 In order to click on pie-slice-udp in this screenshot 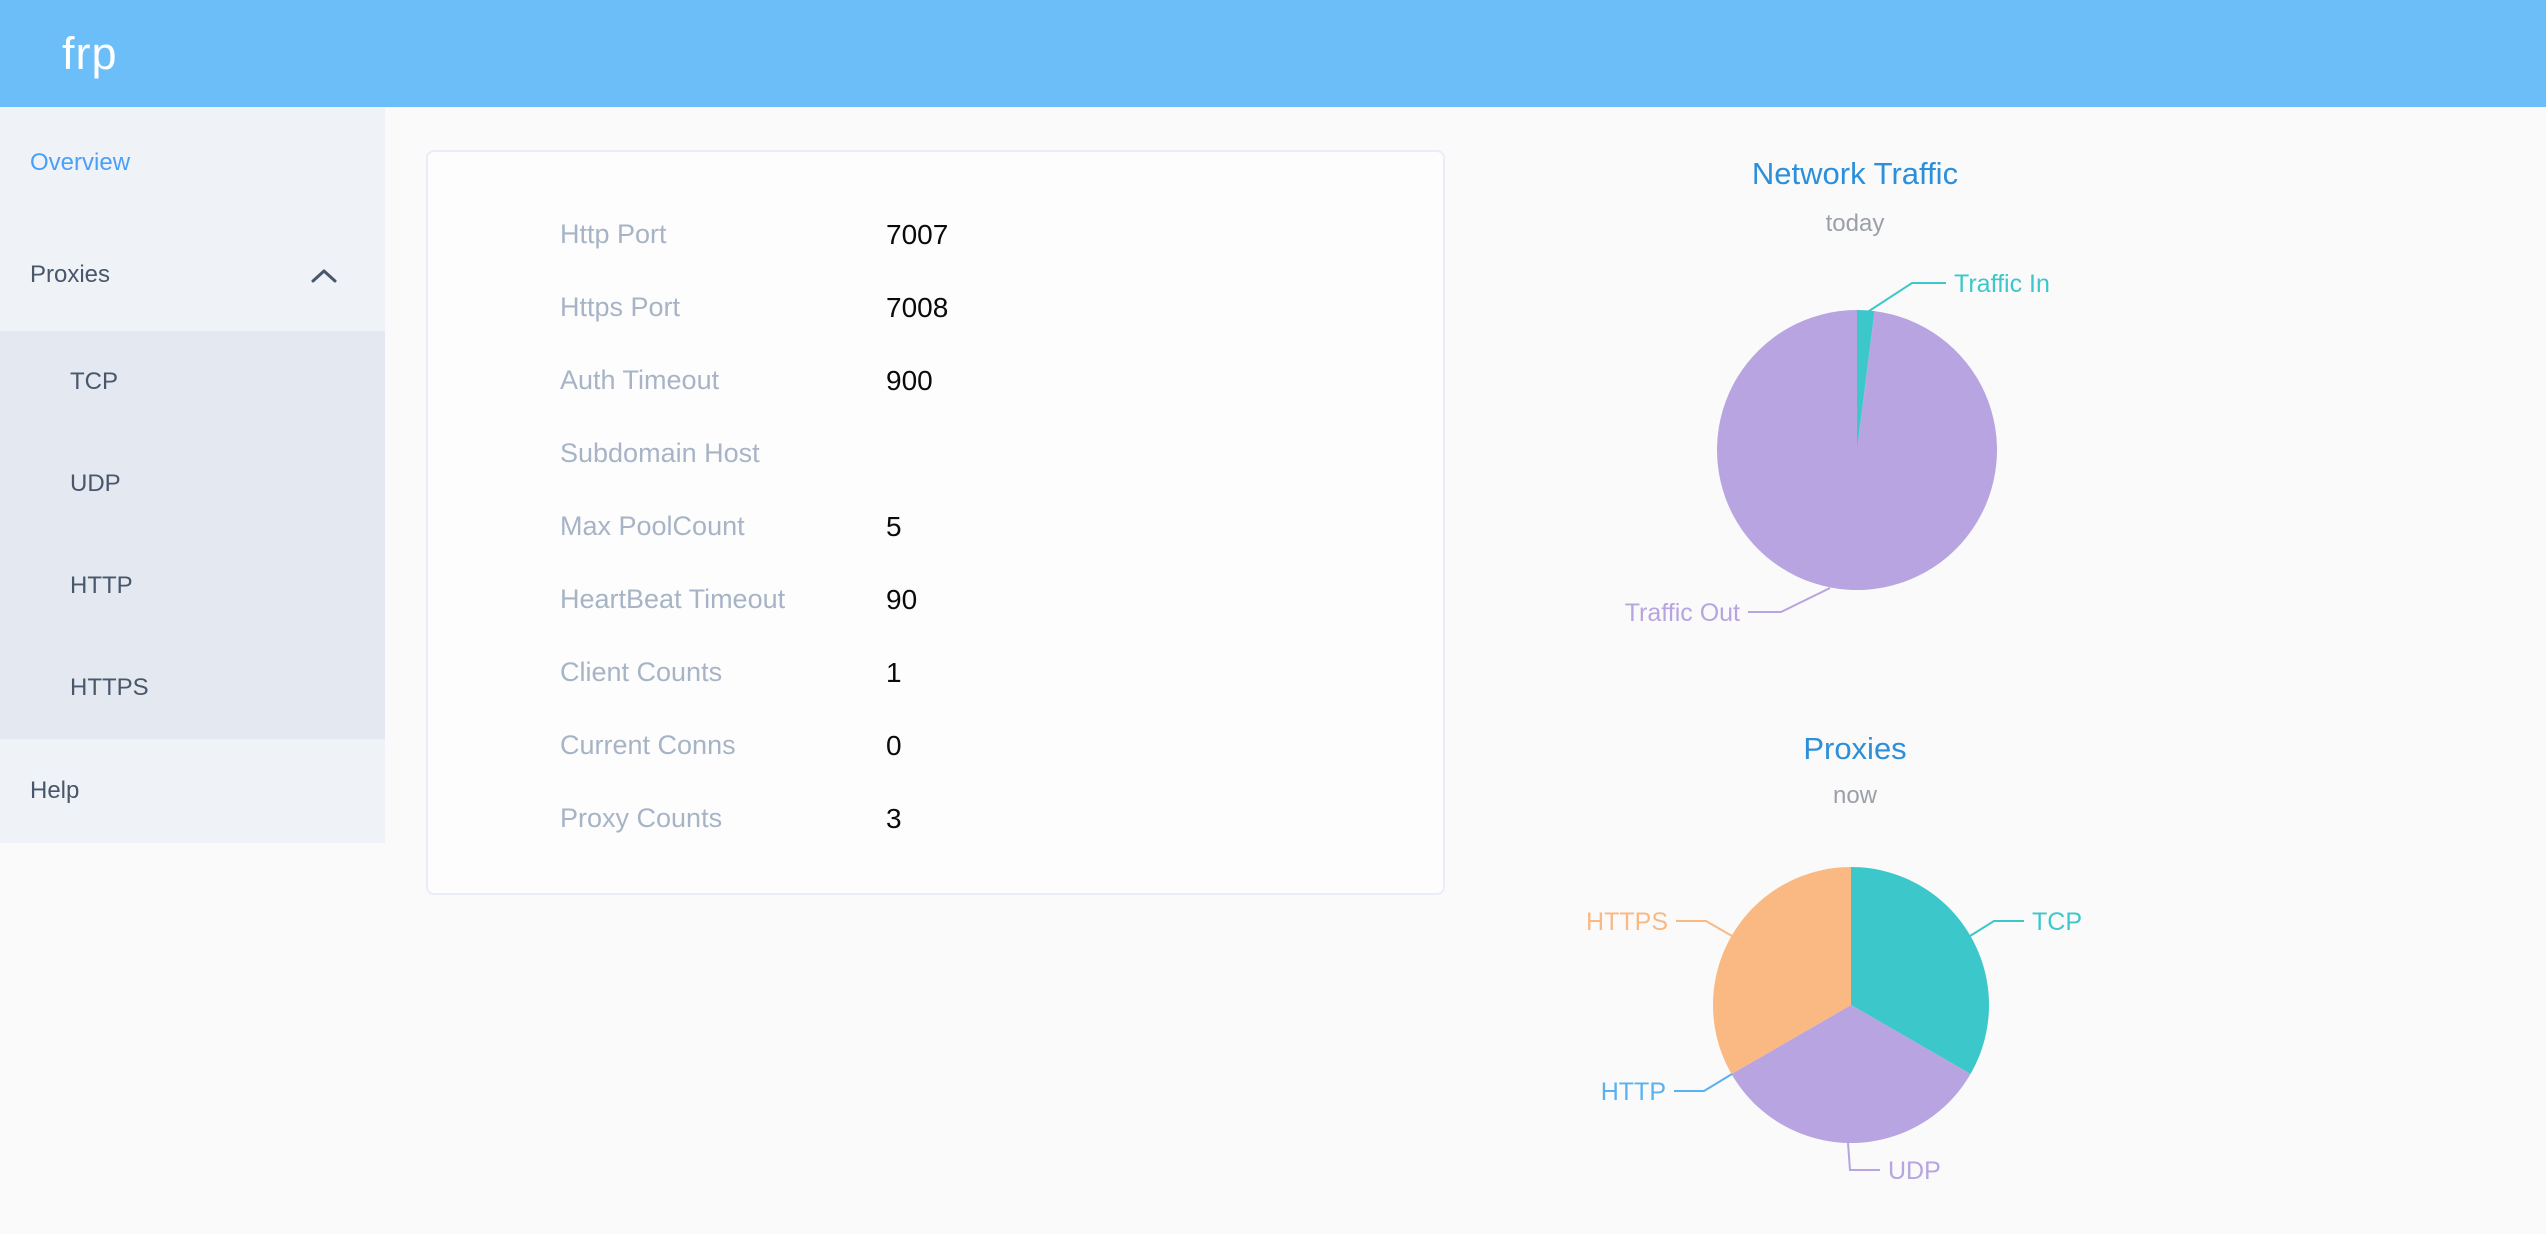, I will do `click(1851, 1074)`.